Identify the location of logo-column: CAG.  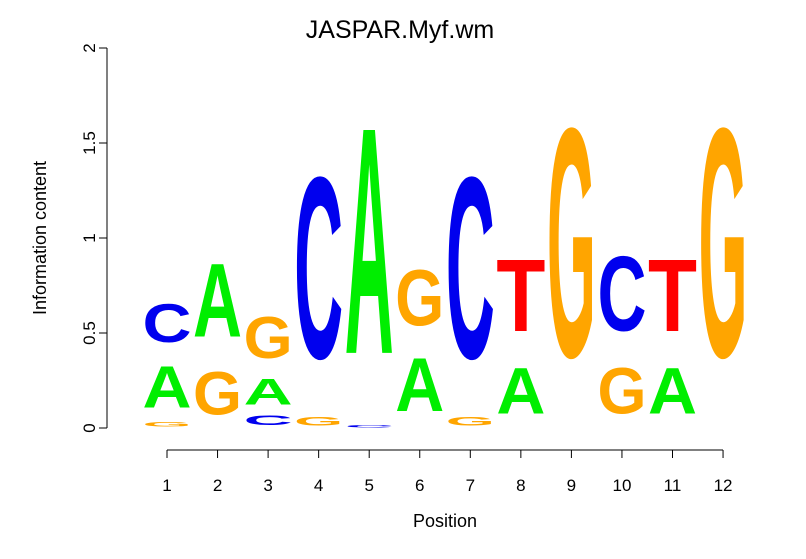
(268, 366).